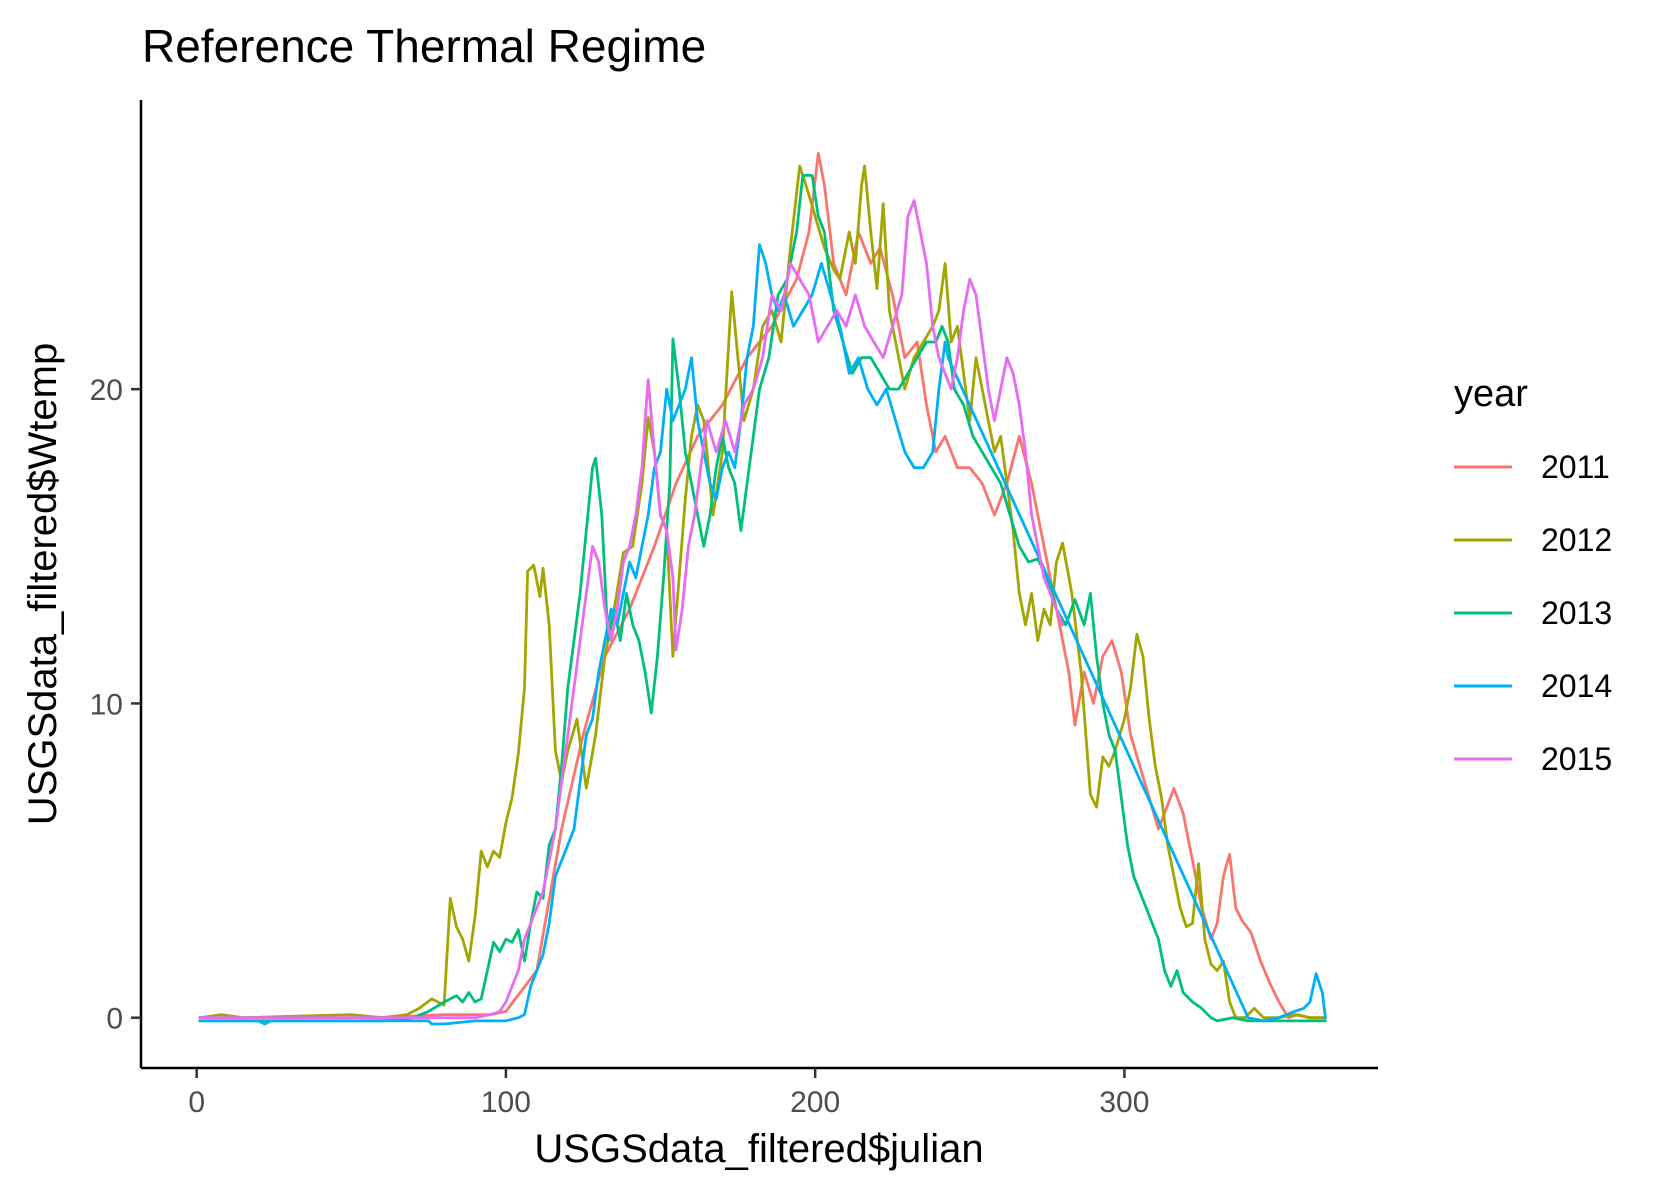 The width and height of the screenshot is (1653, 1181). Describe the element at coordinates (424, 46) in the screenshot. I see `chart-title: Reference Thermal Regime` at that location.